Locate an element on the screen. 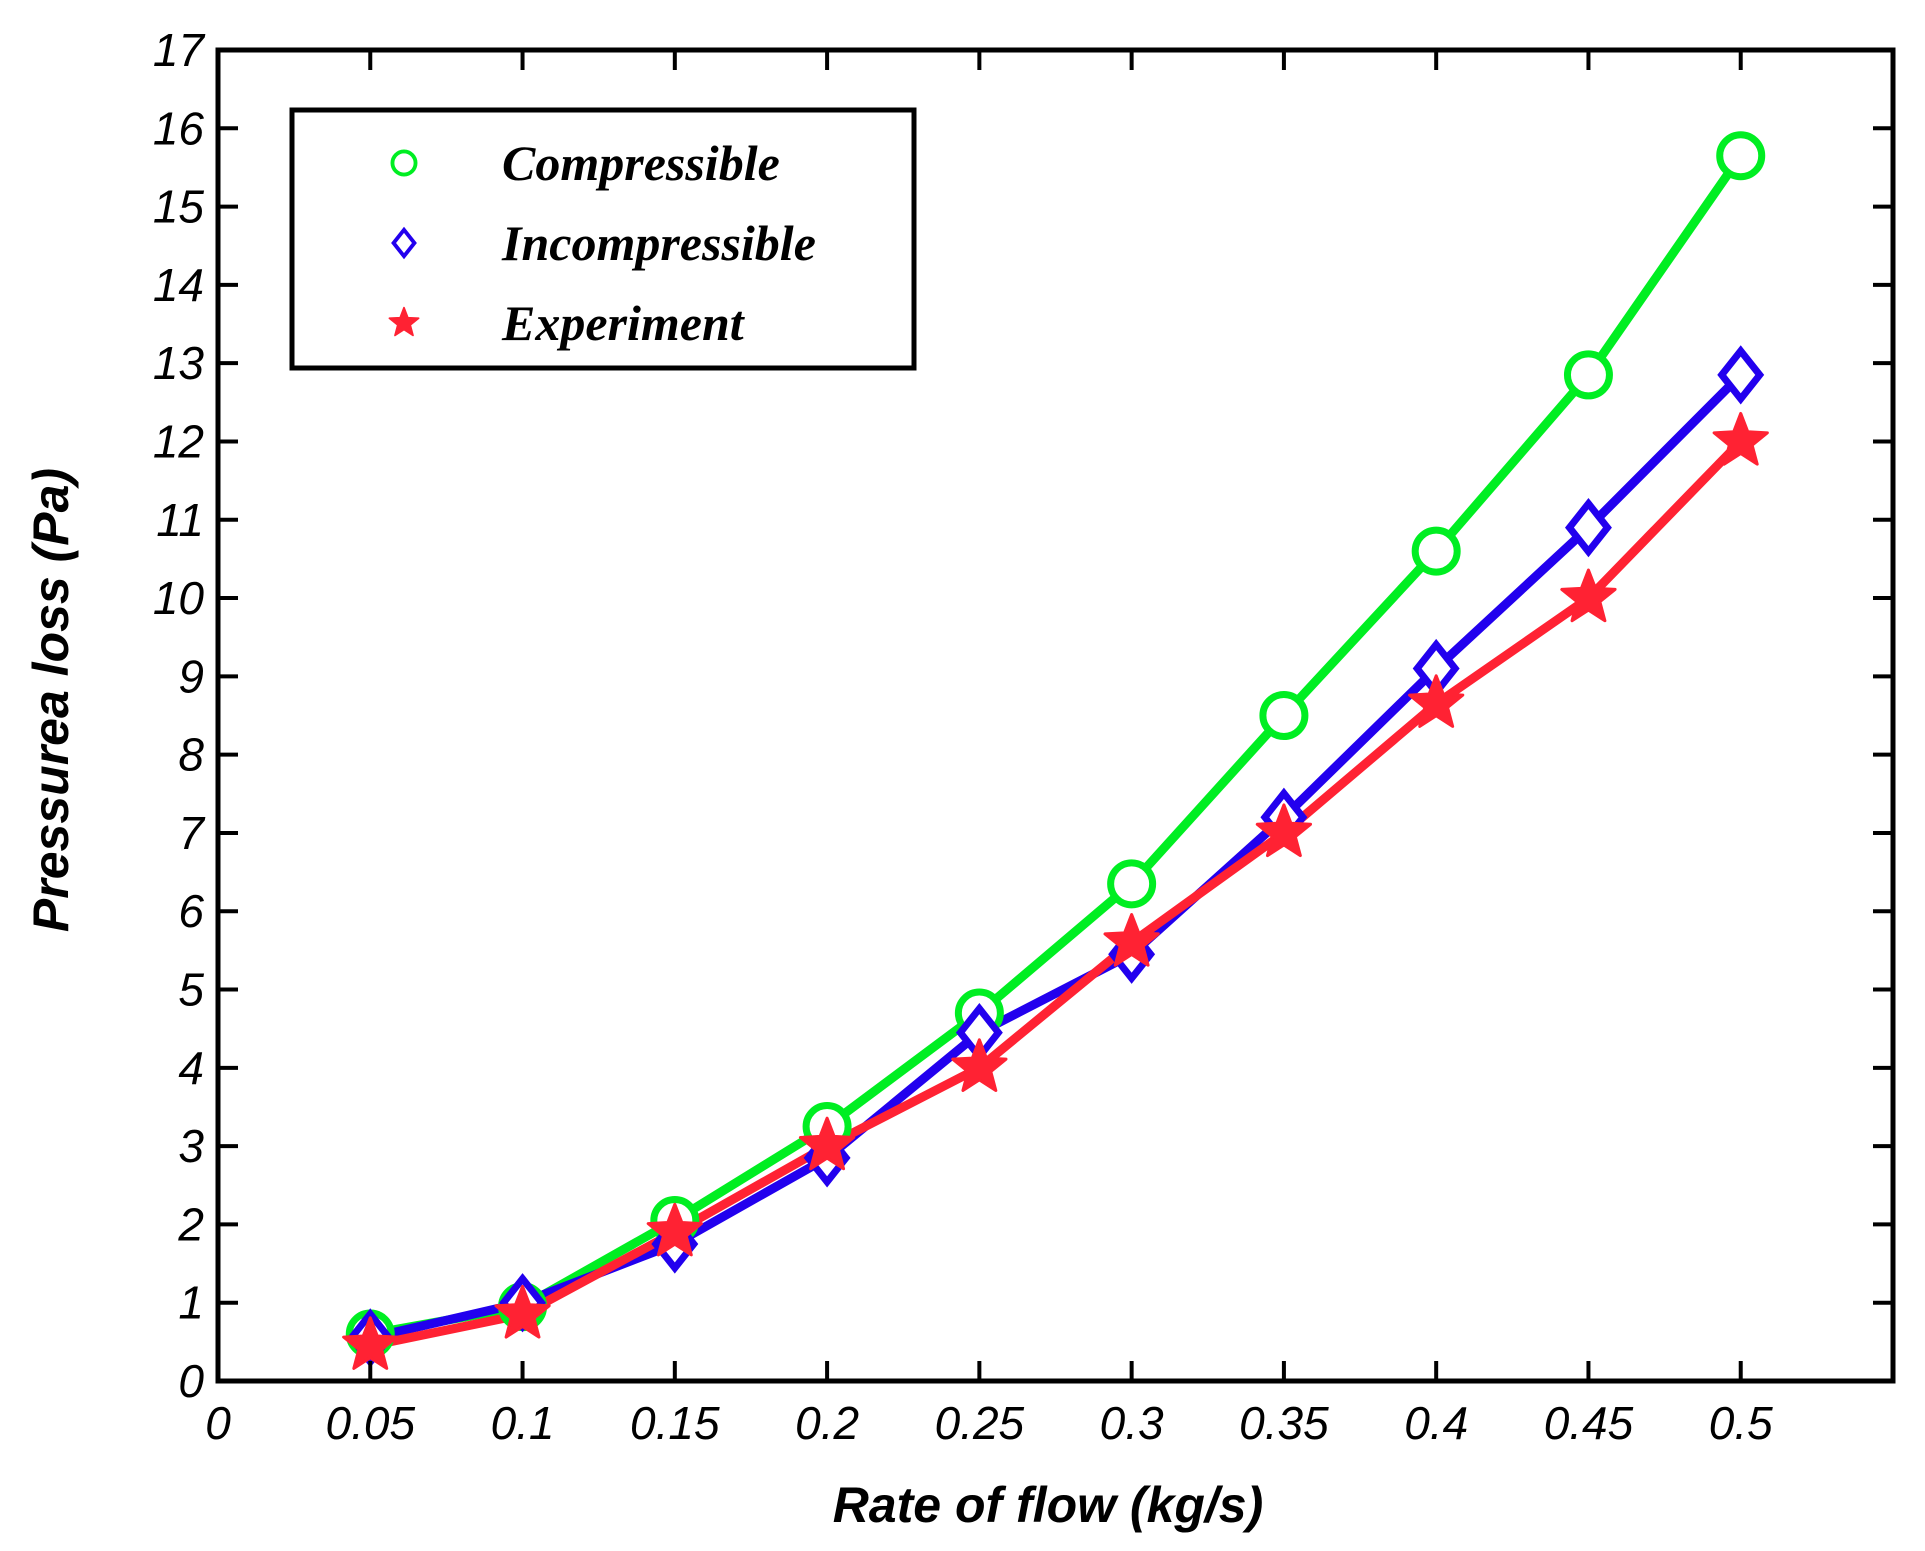 The image size is (1925, 1551). y-tick-label: 11 is located at coordinates (180, 520).